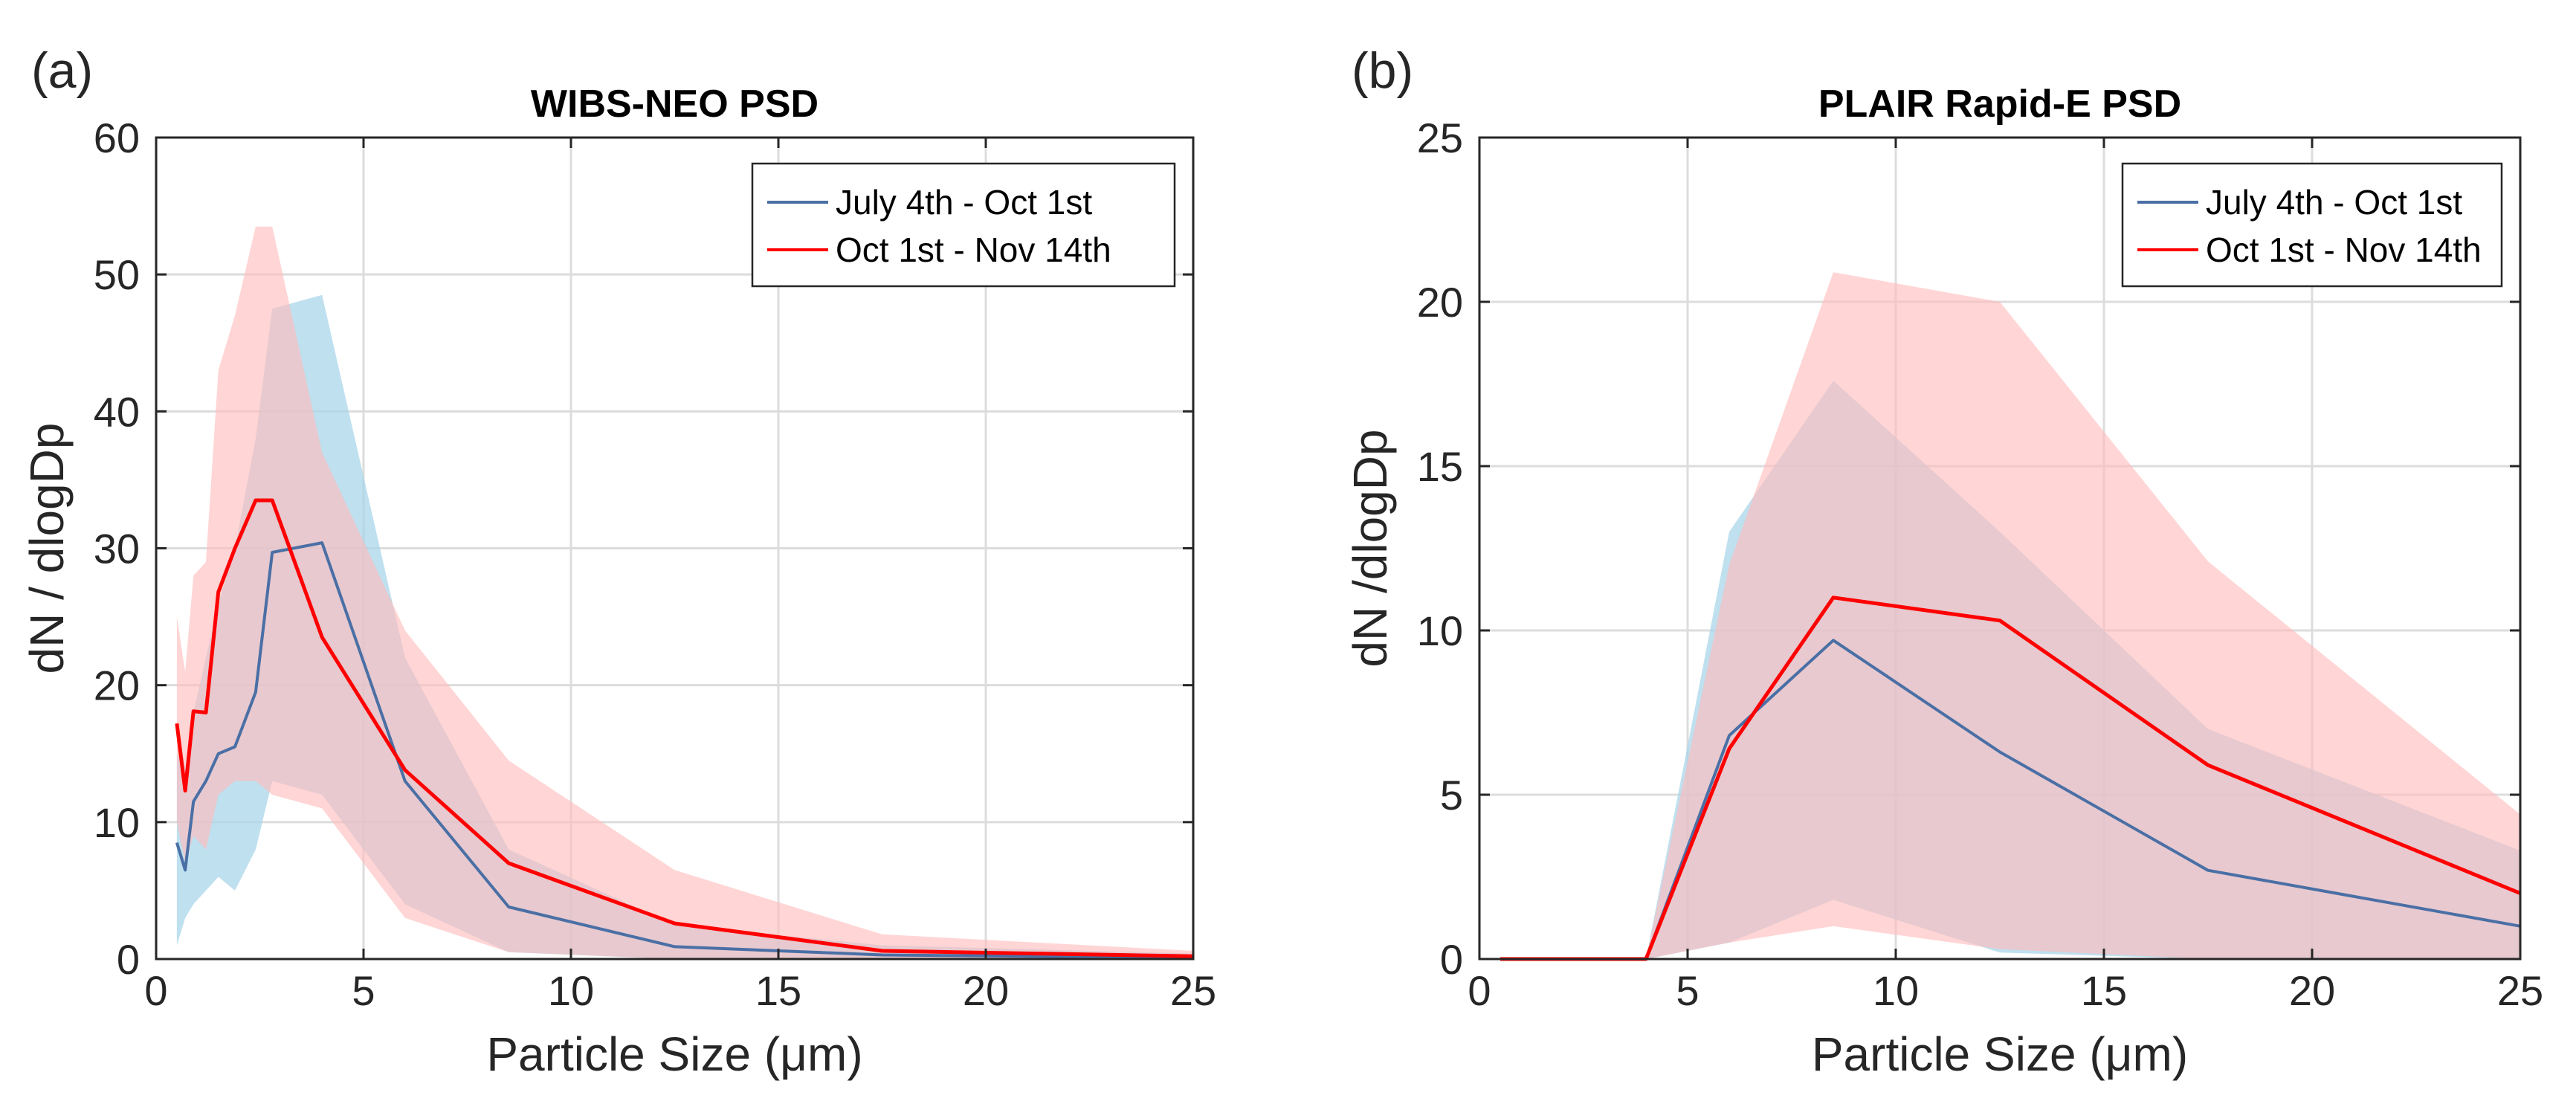  Describe the element at coordinates (62, 70) in the screenshot. I see `panel-label: (a)` at that location.